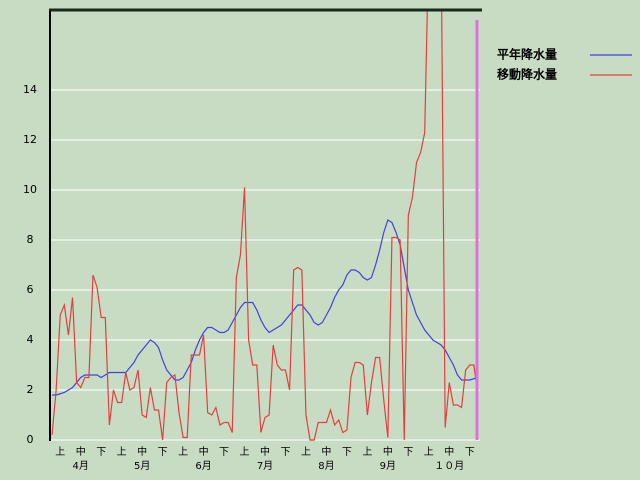  Describe the element at coordinates (142, 466) in the screenshot. I see `month-label: 5月` at that location.